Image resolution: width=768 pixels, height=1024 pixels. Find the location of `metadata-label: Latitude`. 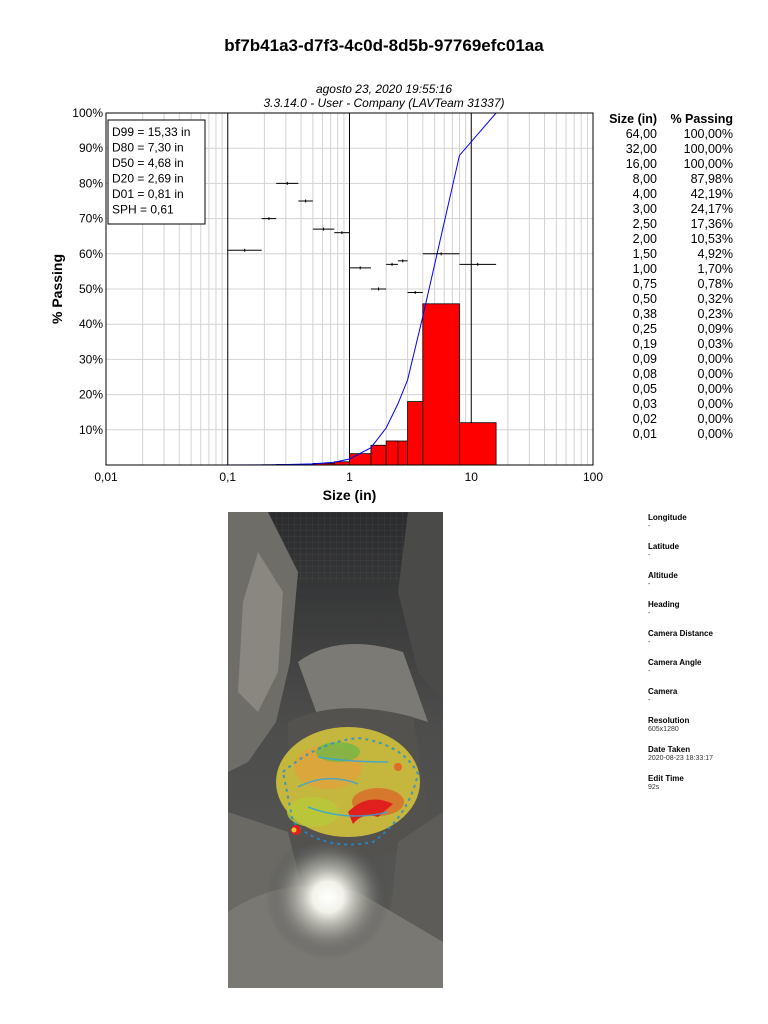

metadata-label: Latitude is located at coordinates (664, 546).